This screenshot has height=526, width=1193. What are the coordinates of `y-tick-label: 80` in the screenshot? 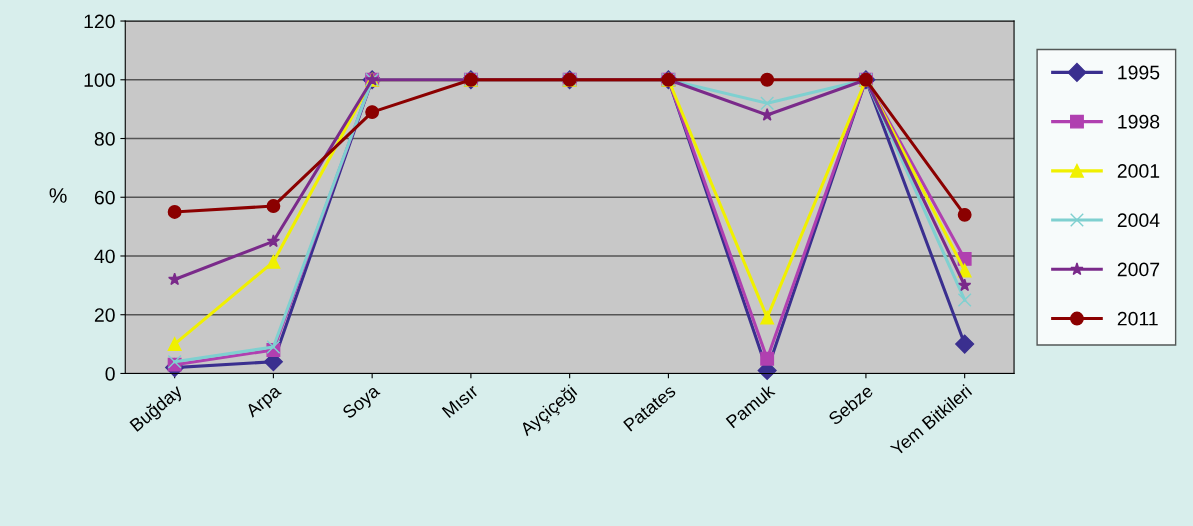 It's located at (104, 138).